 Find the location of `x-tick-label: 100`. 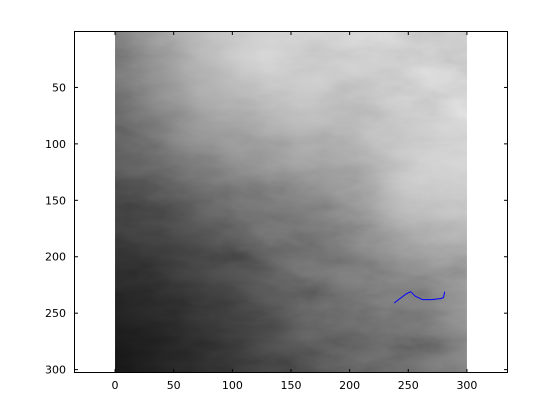

x-tick-label: 100 is located at coordinates (232, 385).